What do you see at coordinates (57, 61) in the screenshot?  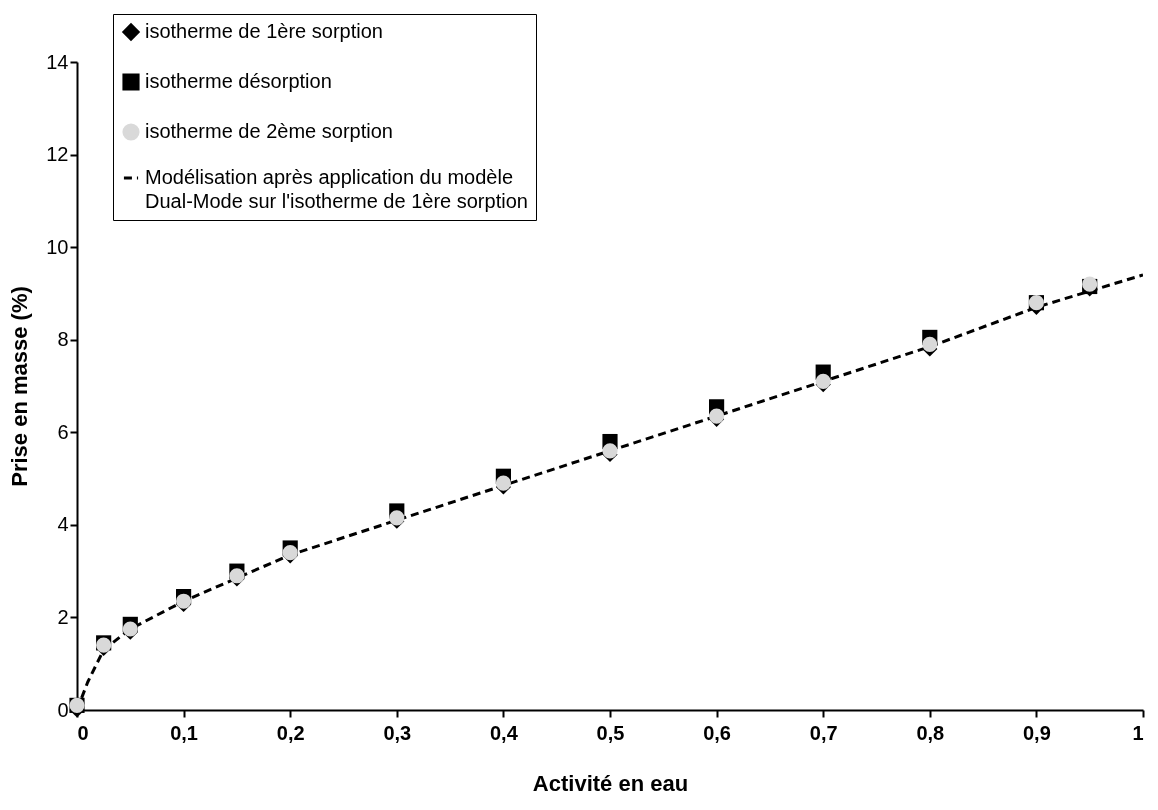 I see `y-tick-label: 14` at bounding box center [57, 61].